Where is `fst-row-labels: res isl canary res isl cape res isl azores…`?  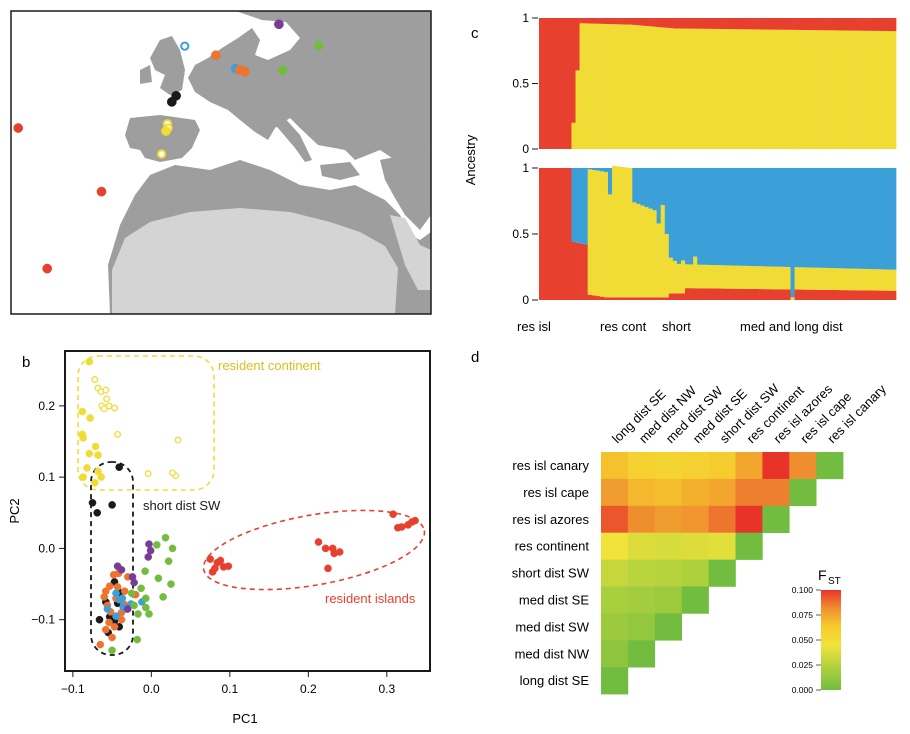
fst-row-labels: res isl canary res isl cape res isl azores… is located at coordinates (551, 573).